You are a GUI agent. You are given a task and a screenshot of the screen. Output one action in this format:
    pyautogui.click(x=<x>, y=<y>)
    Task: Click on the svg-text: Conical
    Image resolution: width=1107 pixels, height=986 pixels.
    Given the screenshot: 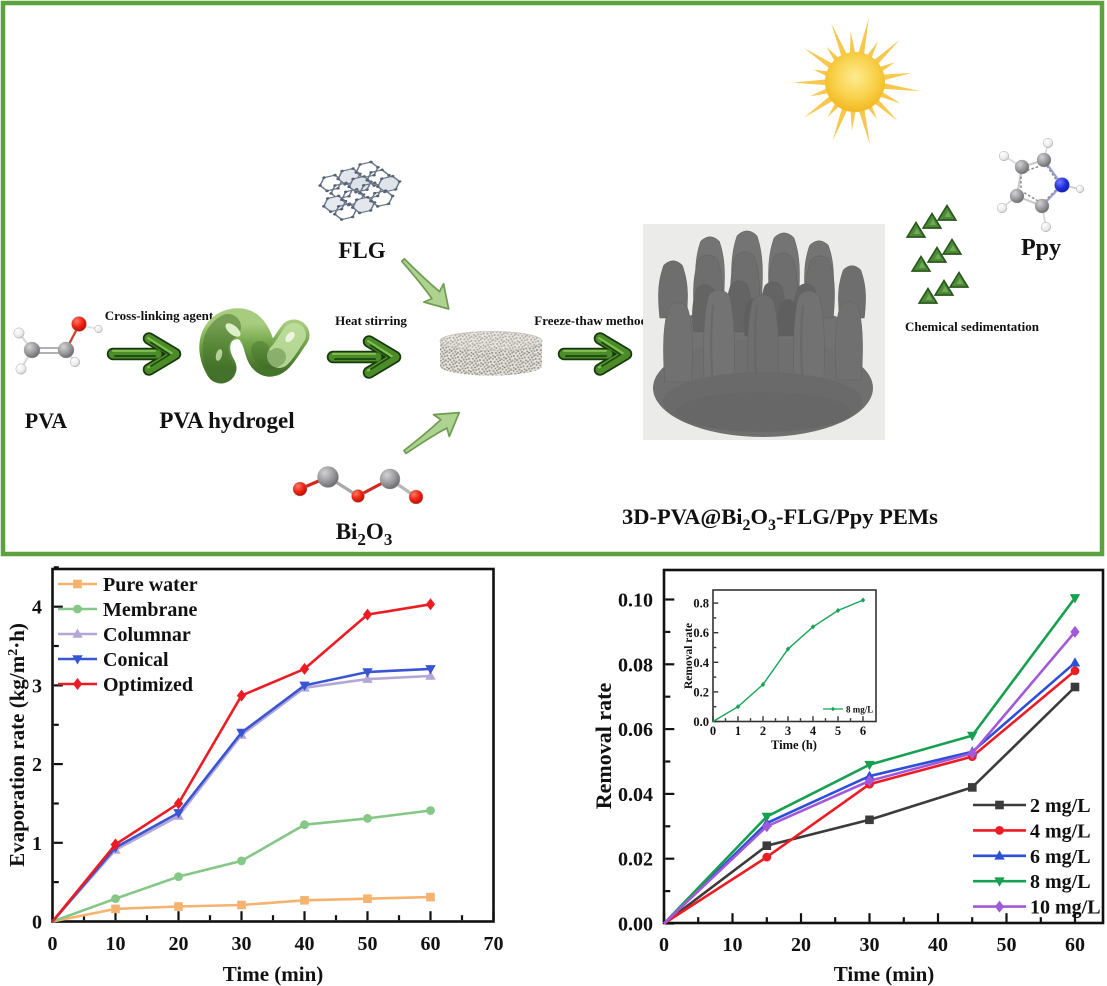 What is the action you would take?
    pyautogui.click(x=136, y=660)
    